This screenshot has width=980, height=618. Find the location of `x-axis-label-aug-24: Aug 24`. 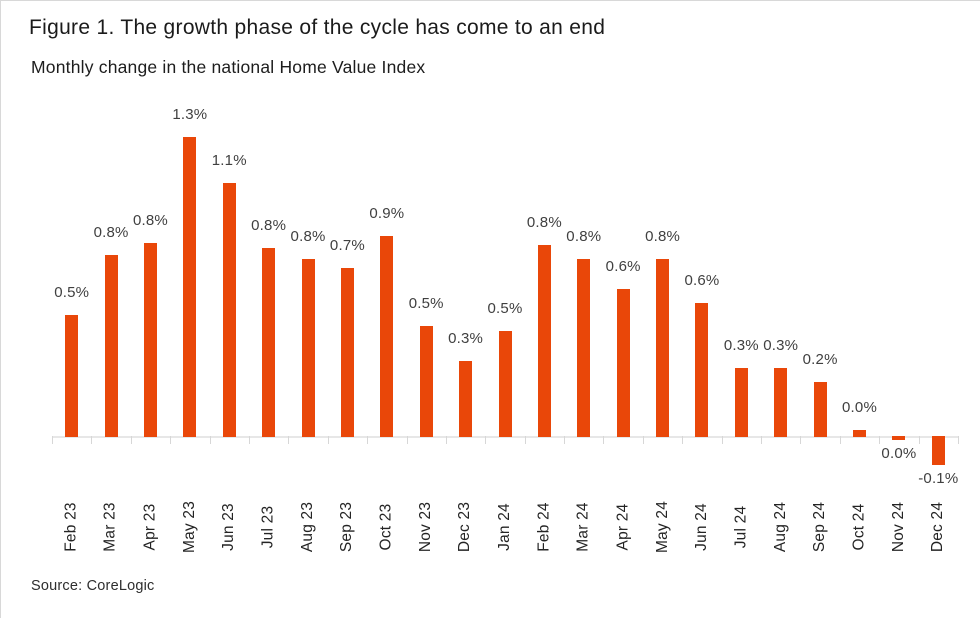

x-axis-label-aug-24: Aug 24 is located at coordinates (780, 527).